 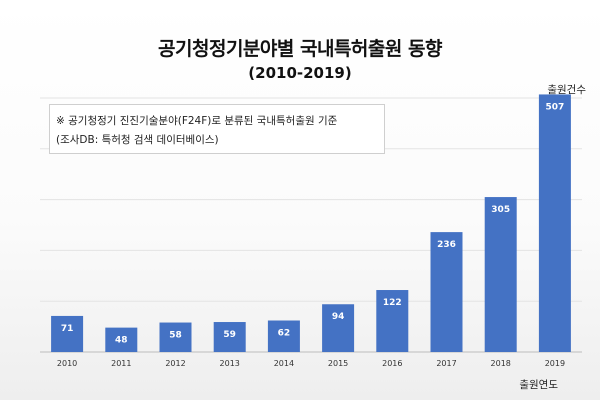 What do you see at coordinates (175, 363) in the screenshot?
I see `x-tick-label: 2012` at bounding box center [175, 363].